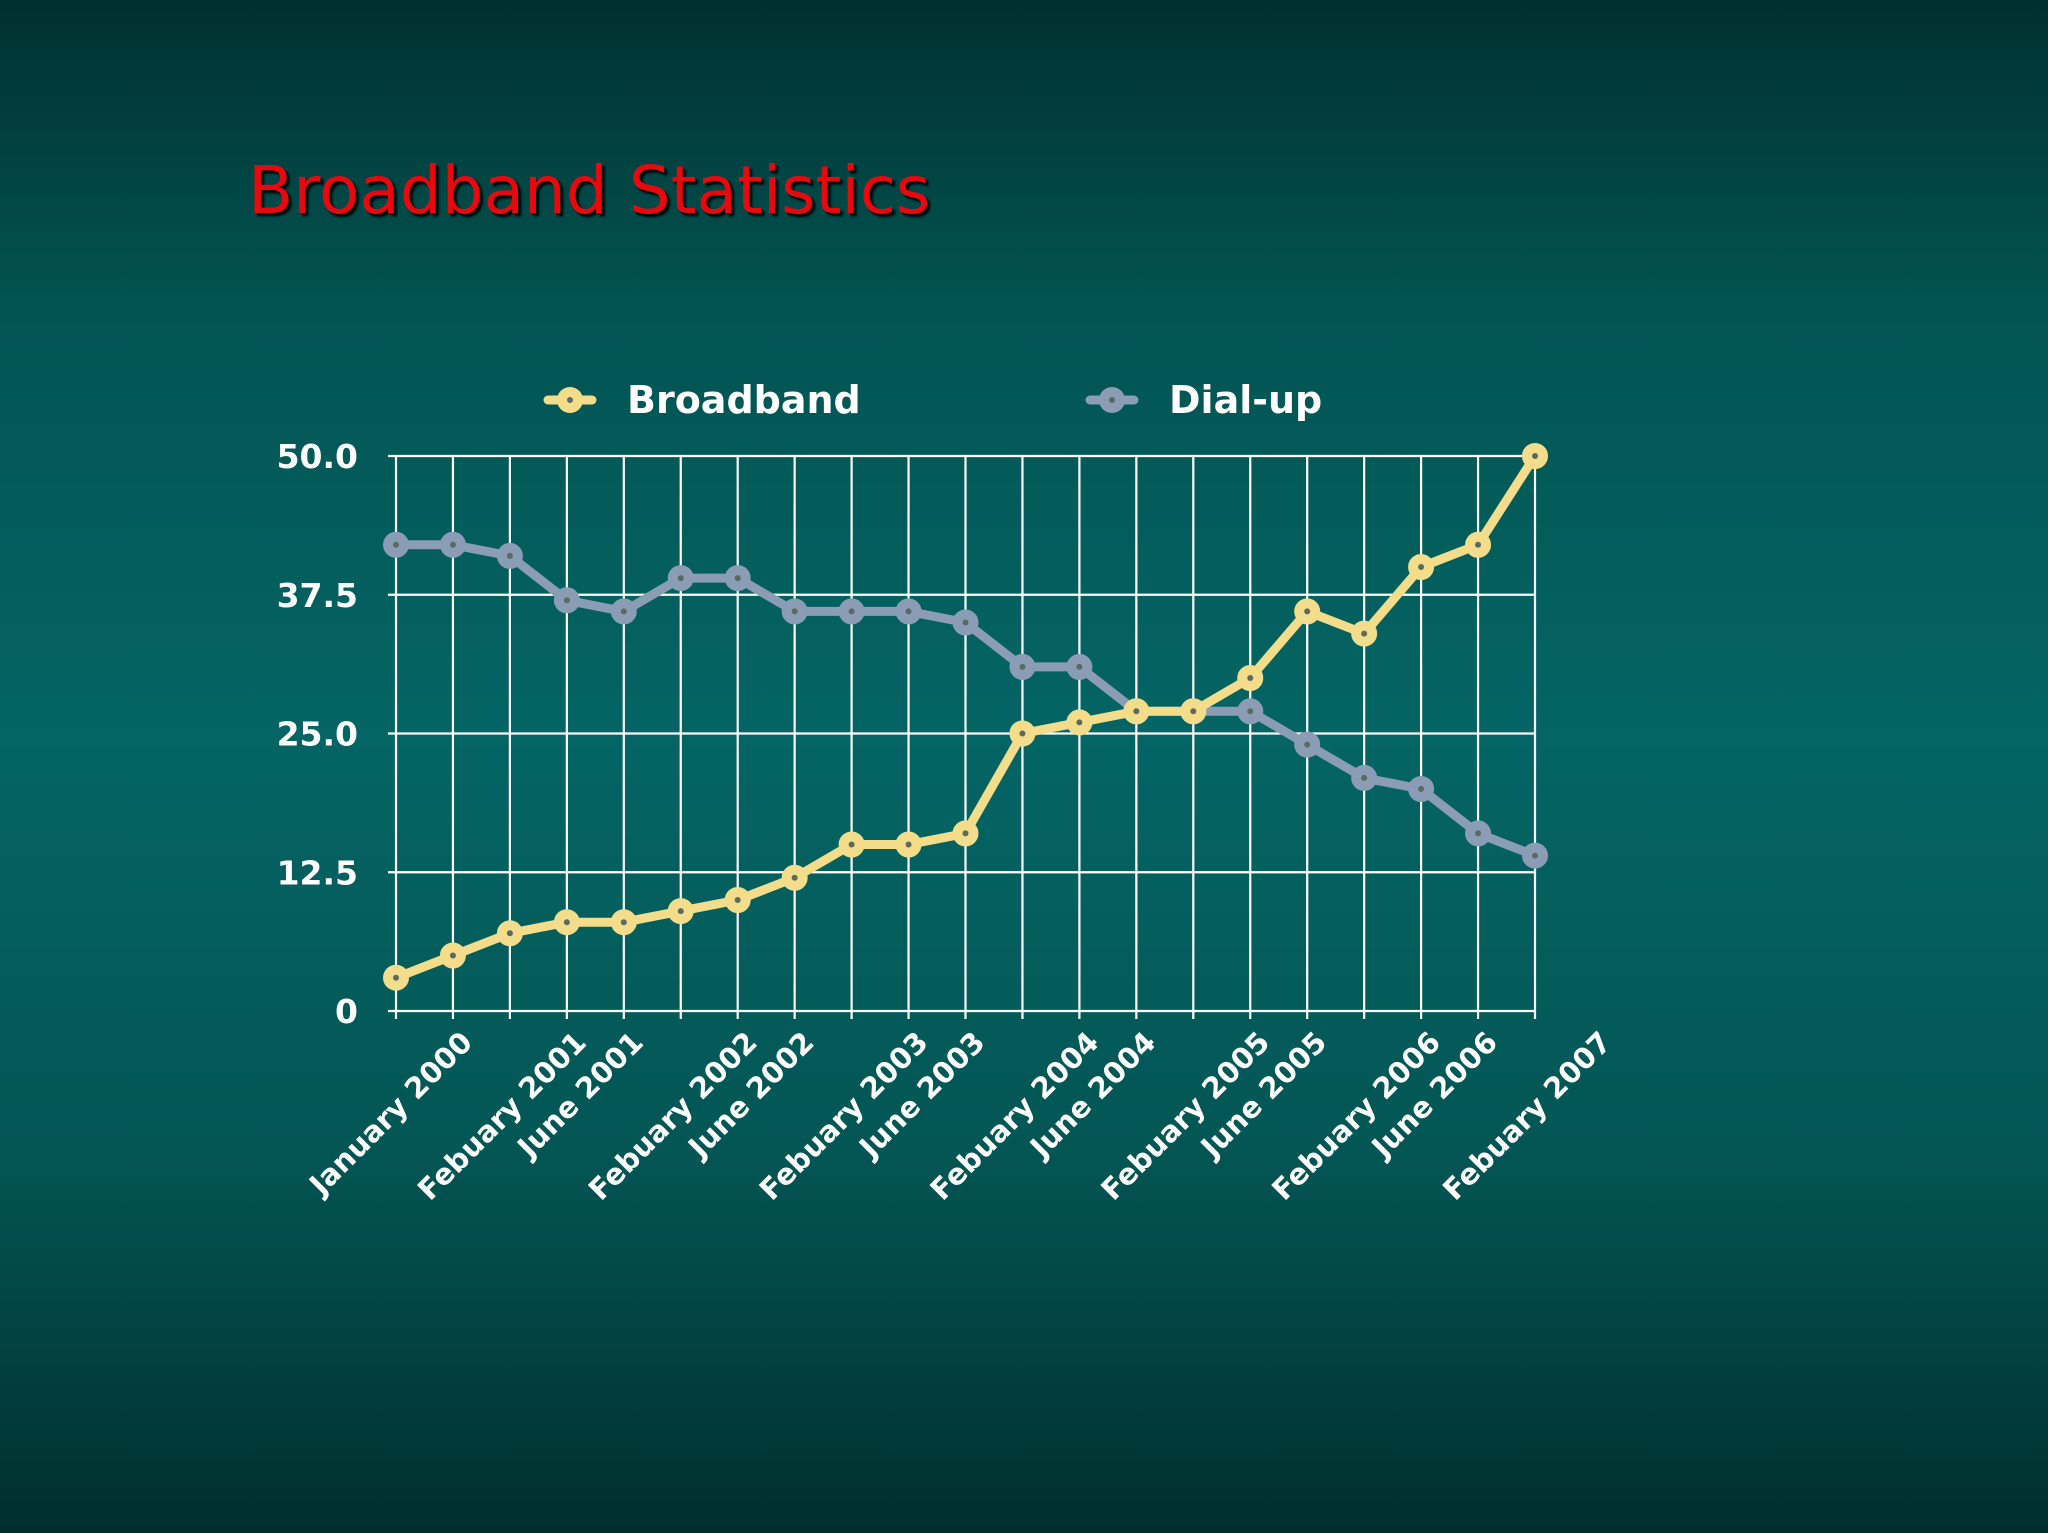 This screenshot has width=2048, height=1533. I want to click on legend-item-broadband: Broadband, so click(702, 400).